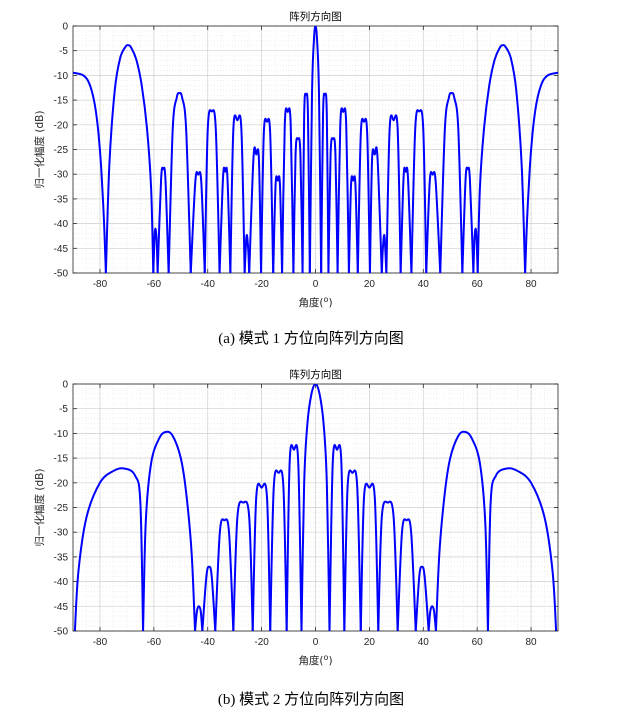 The height and width of the screenshot is (720, 622). What do you see at coordinates (478, 284) in the screenshot?
I see `x-tick-label: 60` at bounding box center [478, 284].